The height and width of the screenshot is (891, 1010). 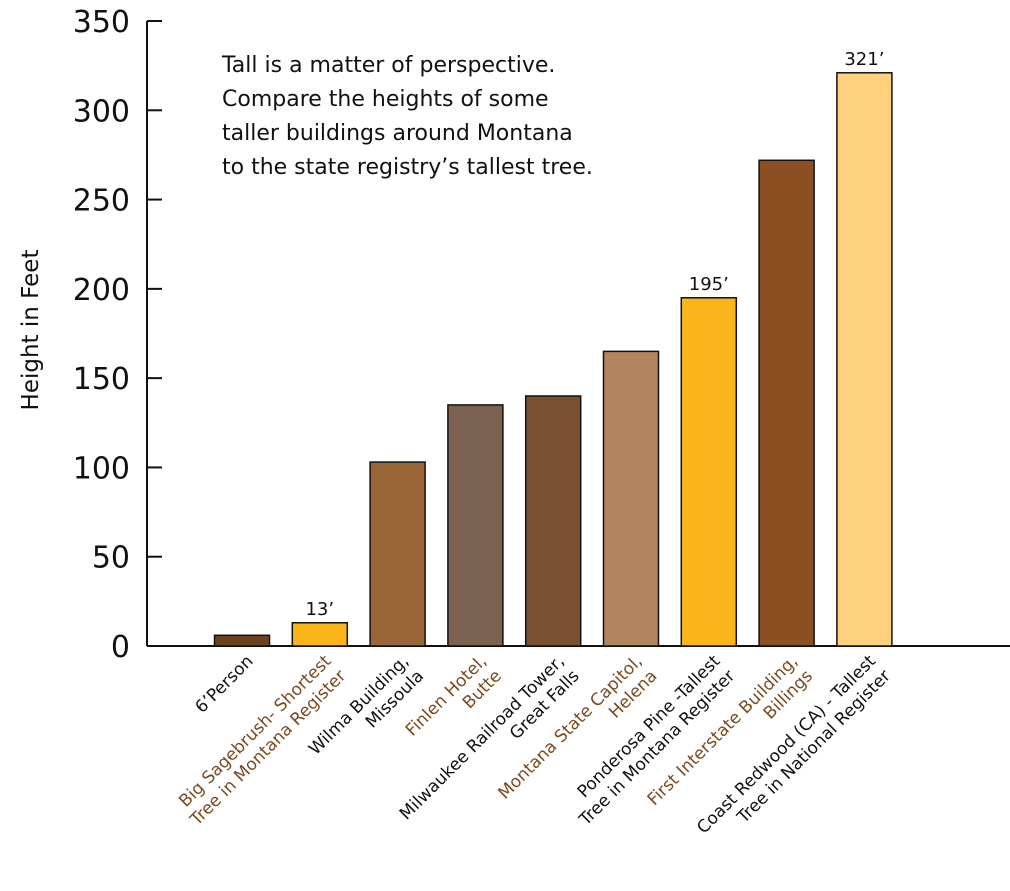 I want to click on y-tick-label: 200, so click(x=101, y=290).